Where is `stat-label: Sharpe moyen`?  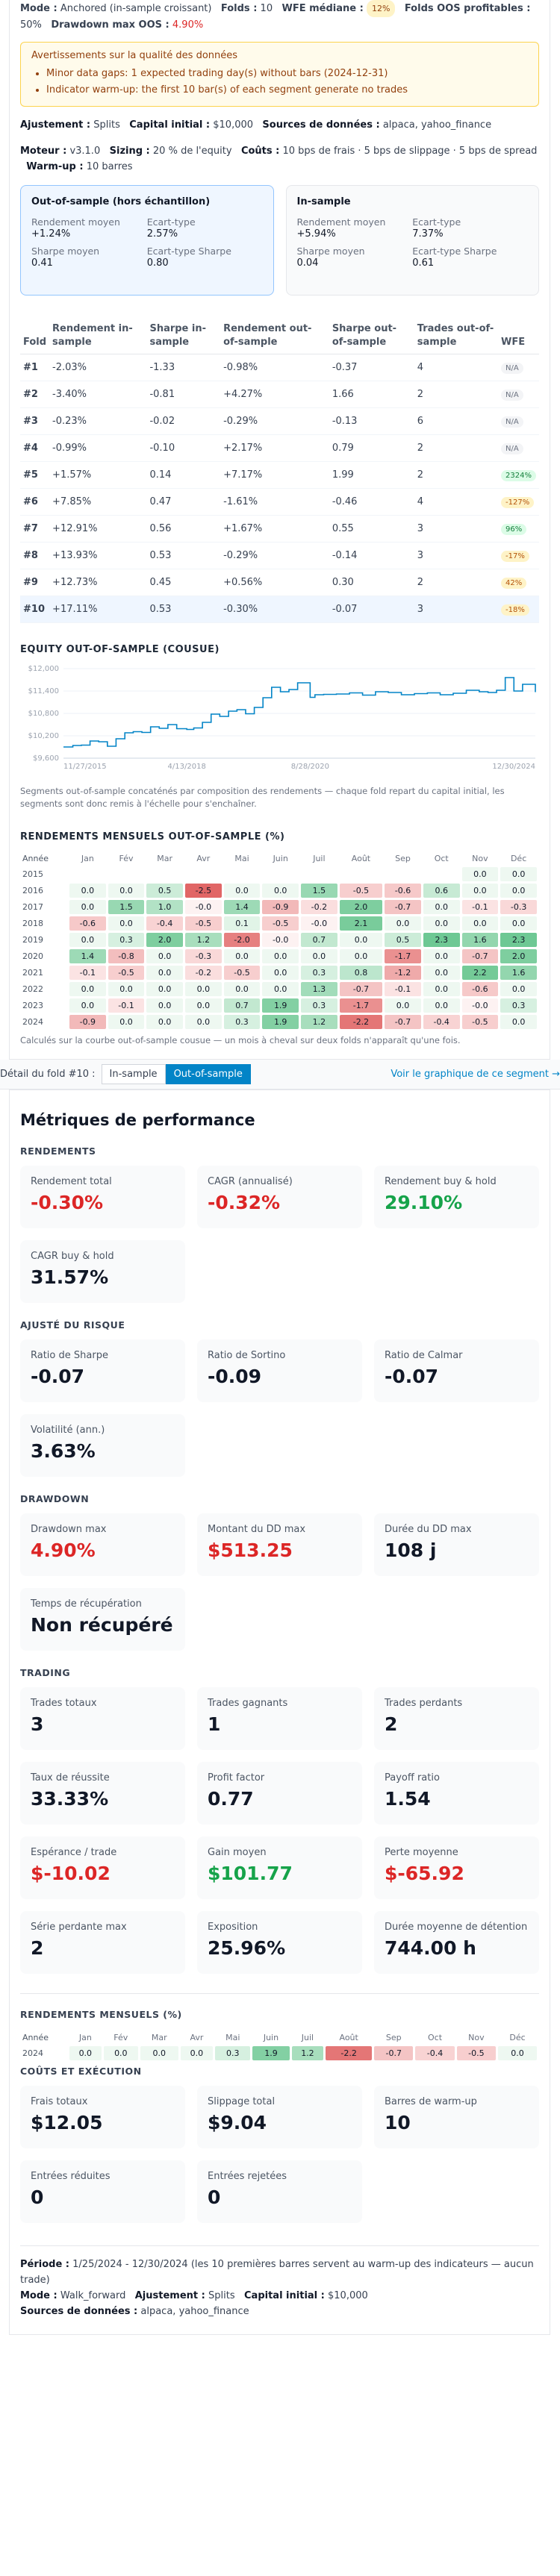 stat-label: Sharpe moyen is located at coordinates (65, 251).